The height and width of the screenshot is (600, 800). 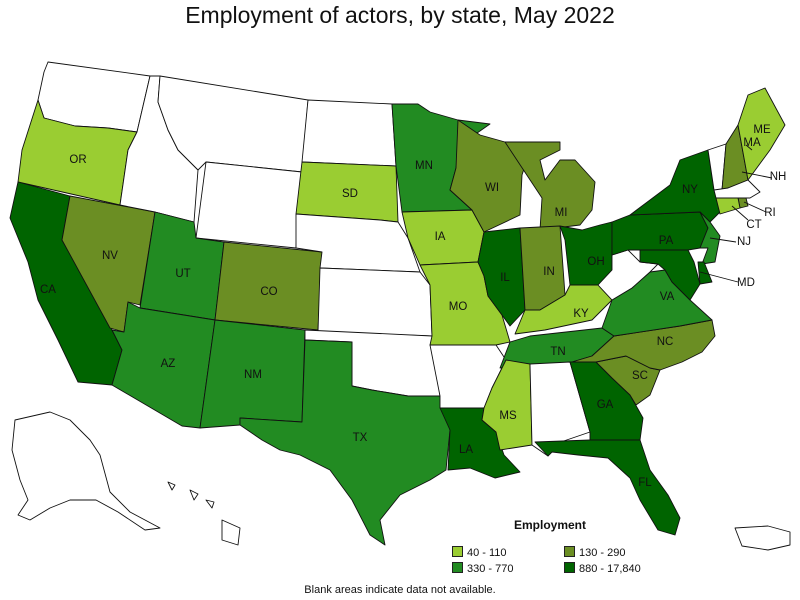 What do you see at coordinates (487, 553) in the screenshot?
I see `legend-label-1: 40 - 110` at bounding box center [487, 553].